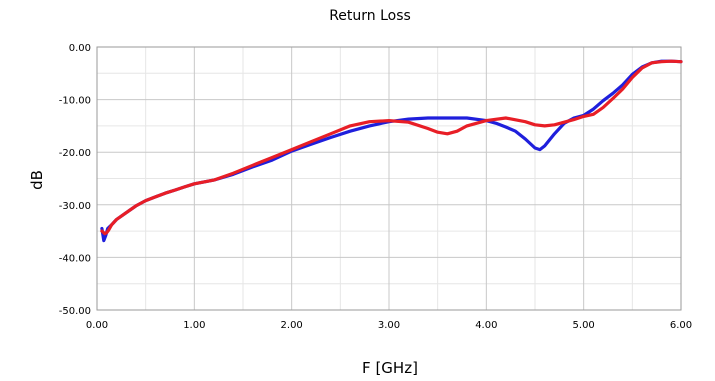 The image size is (715, 381). Describe the element at coordinates (681, 325) in the screenshot. I see `x-tick-label: 6.00` at that location.